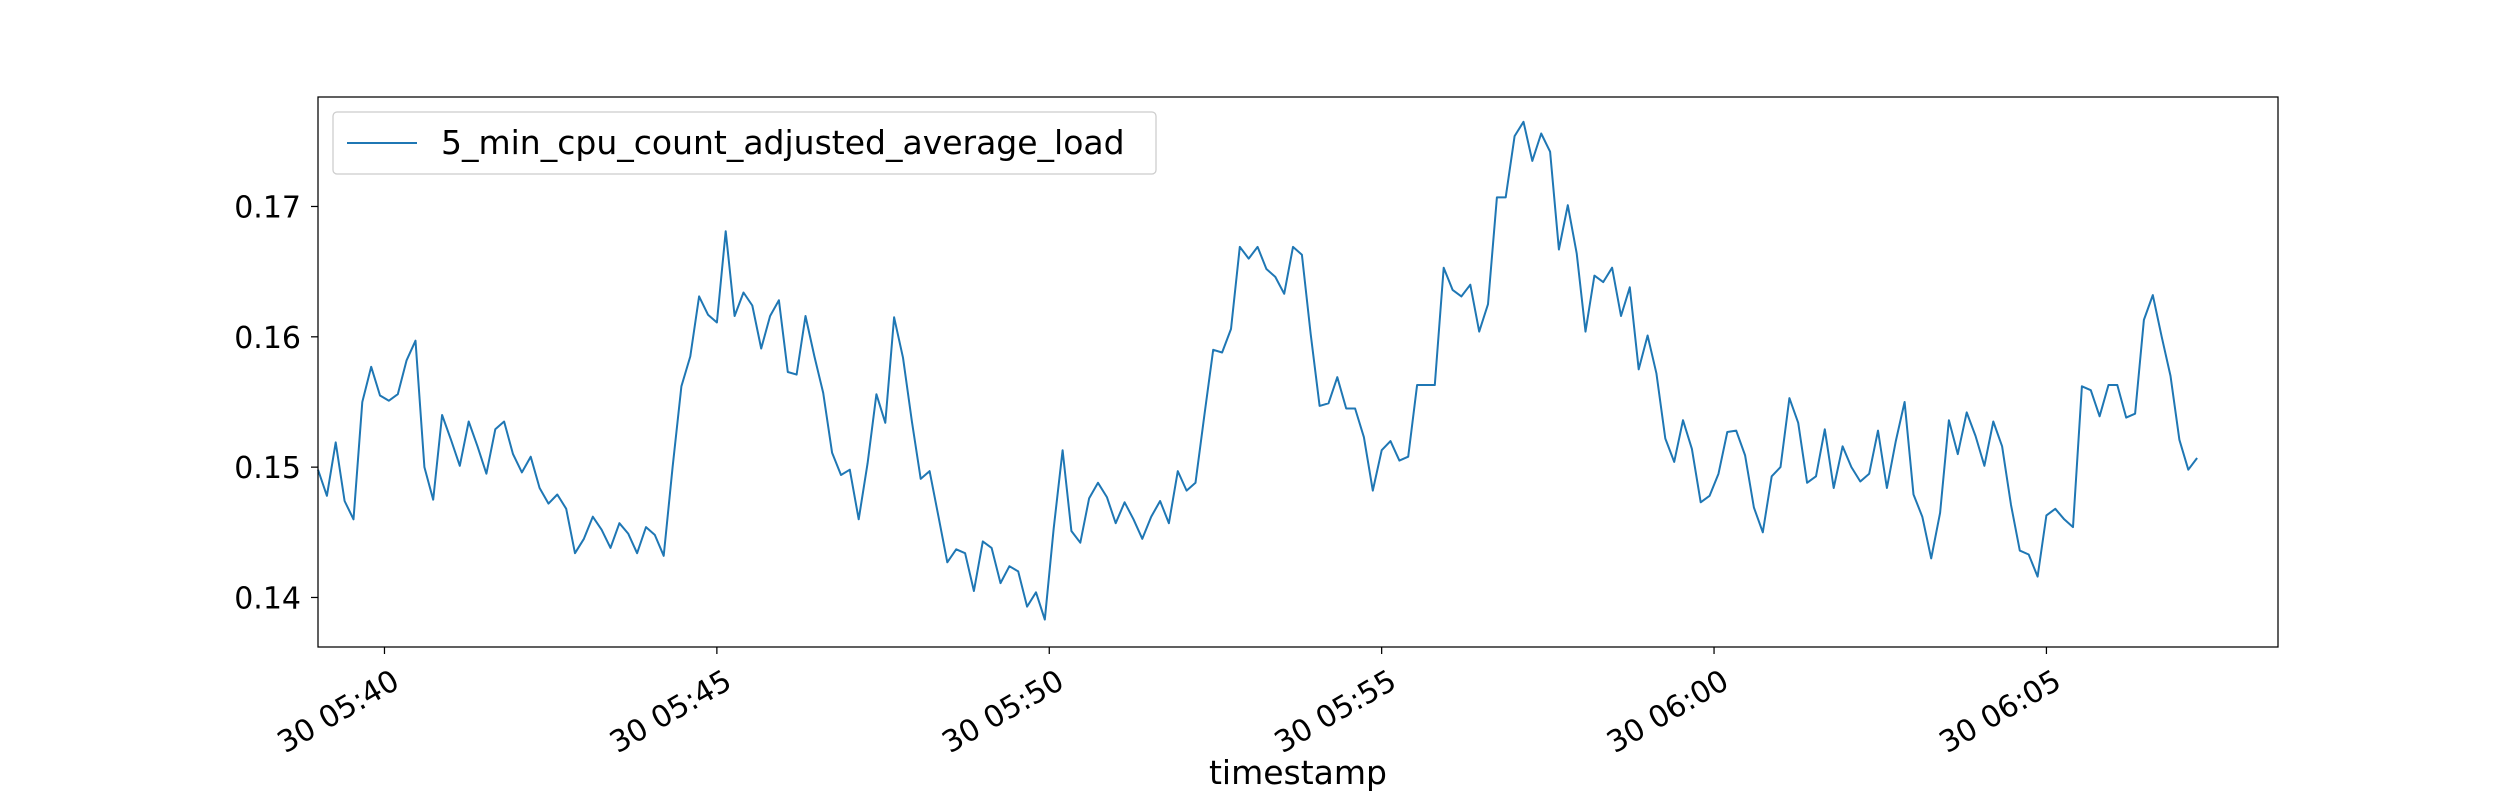 Image resolution: width=2500 pixels, height=800 pixels. I want to click on legend-label: 5_min_cpu_count_adjusted_average_load, so click(783, 142).